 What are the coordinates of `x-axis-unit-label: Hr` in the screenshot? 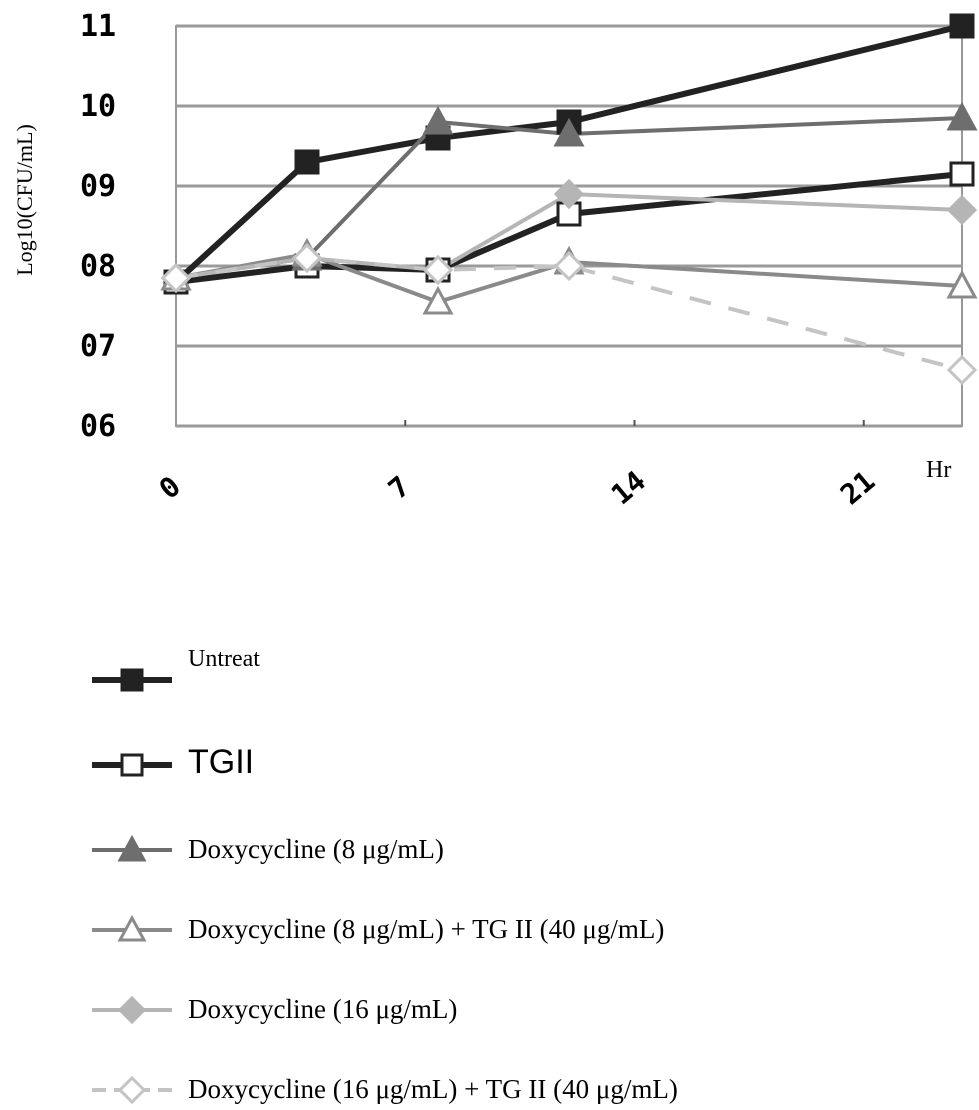 It's located at (938, 470).